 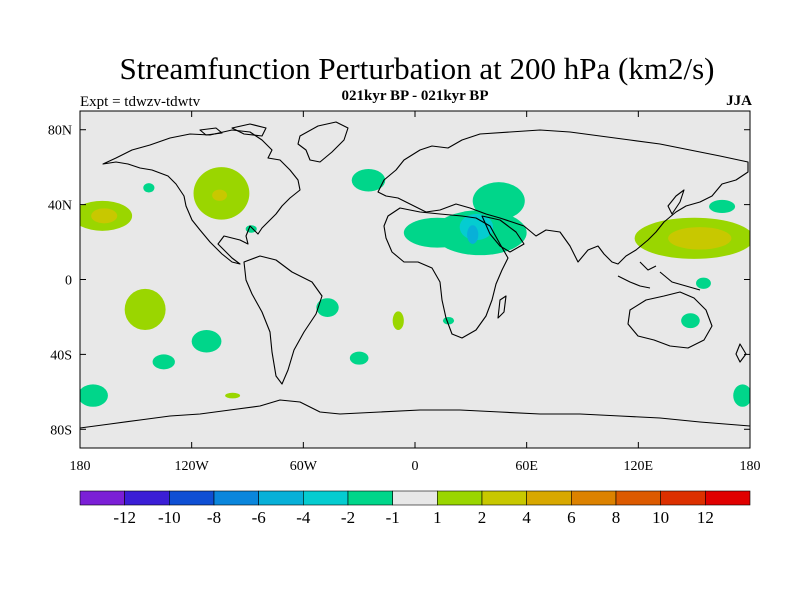 What do you see at coordinates (571, 517) in the screenshot?
I see `colorbar-label: 6` at bounding box center [571, 517].